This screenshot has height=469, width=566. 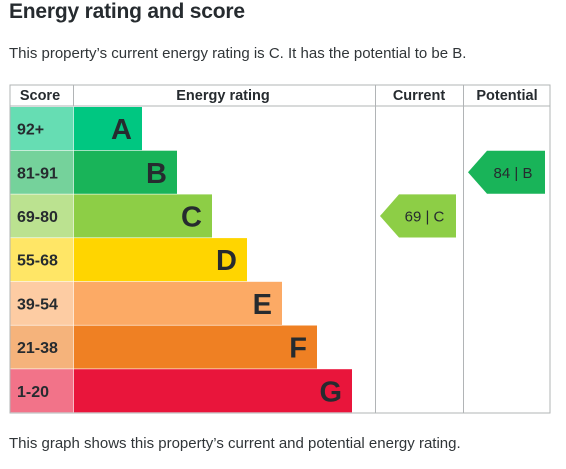 I want to click on band-letter-e: E, so click(x=262, y=305).